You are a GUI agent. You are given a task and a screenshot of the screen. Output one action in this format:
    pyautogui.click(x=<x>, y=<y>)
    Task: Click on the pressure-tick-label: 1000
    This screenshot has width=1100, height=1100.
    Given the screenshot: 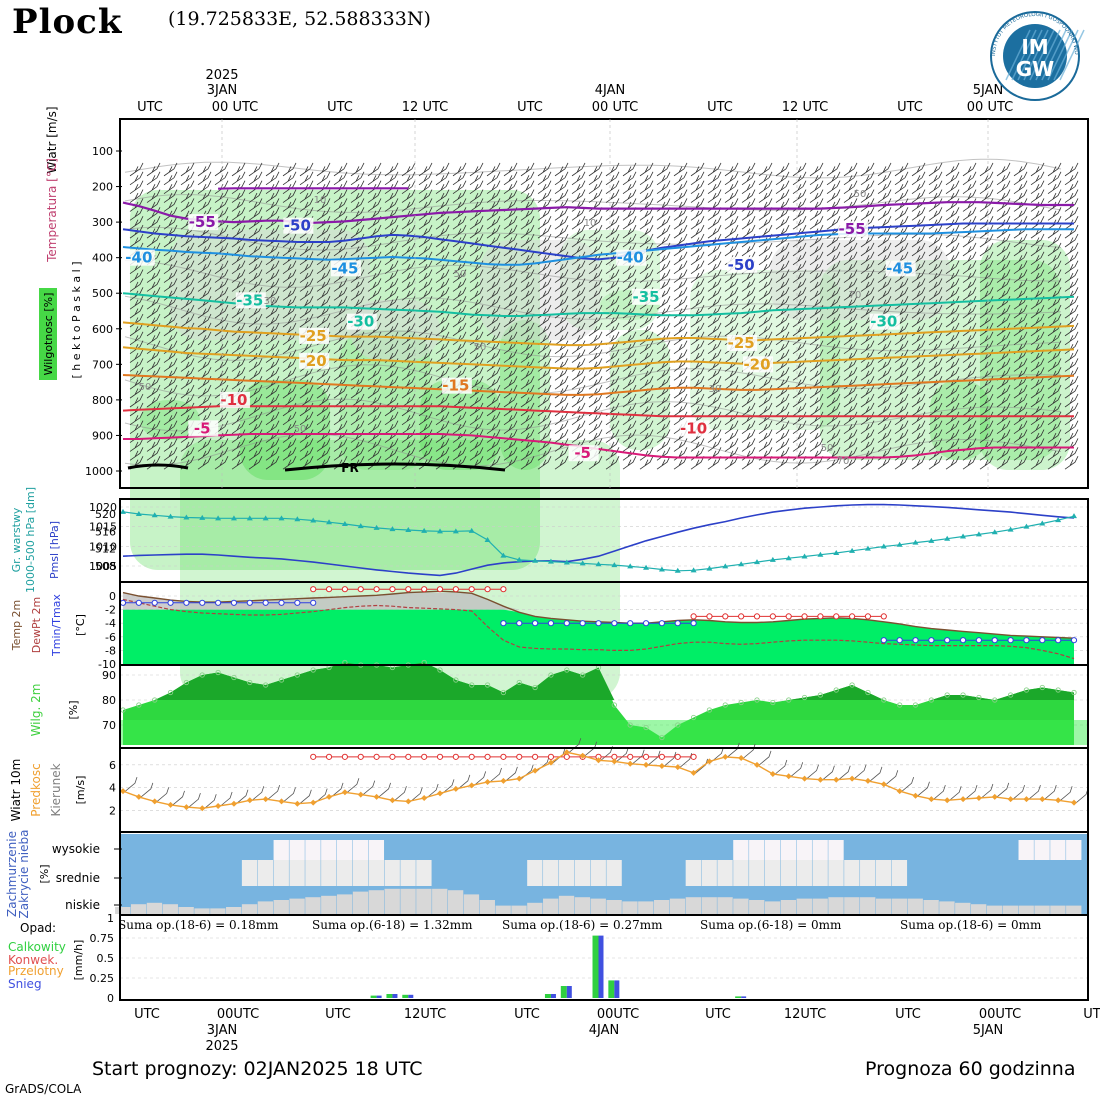 What is the action you would take?
    pyautogui.click(x=99, y=471)
    